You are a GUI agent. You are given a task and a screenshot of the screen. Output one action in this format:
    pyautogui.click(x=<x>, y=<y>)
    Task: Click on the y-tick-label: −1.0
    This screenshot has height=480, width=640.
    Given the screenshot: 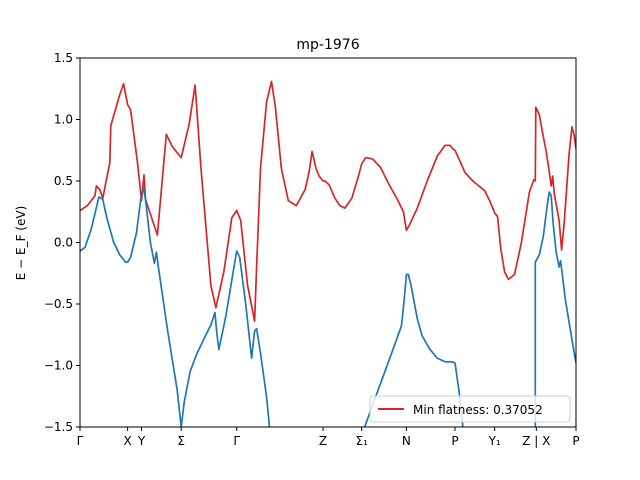 What is the action you would take?
    pyautogui.click(x=58, y=366)
    